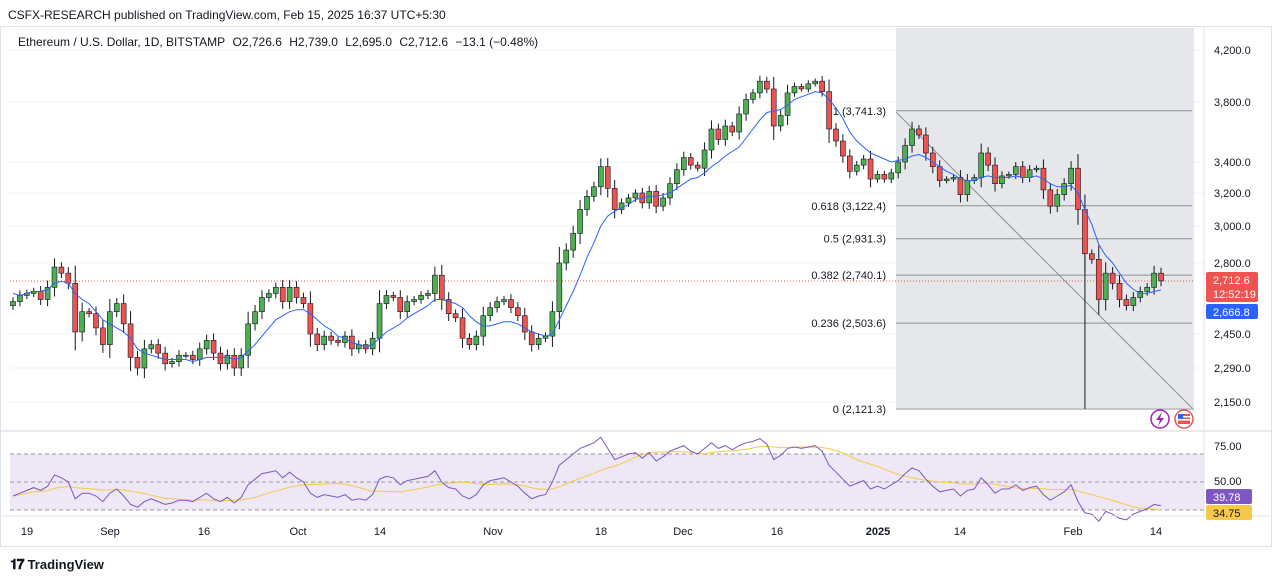  I want to click on price-axis-label: 3,800.0, so click(1232, 103).